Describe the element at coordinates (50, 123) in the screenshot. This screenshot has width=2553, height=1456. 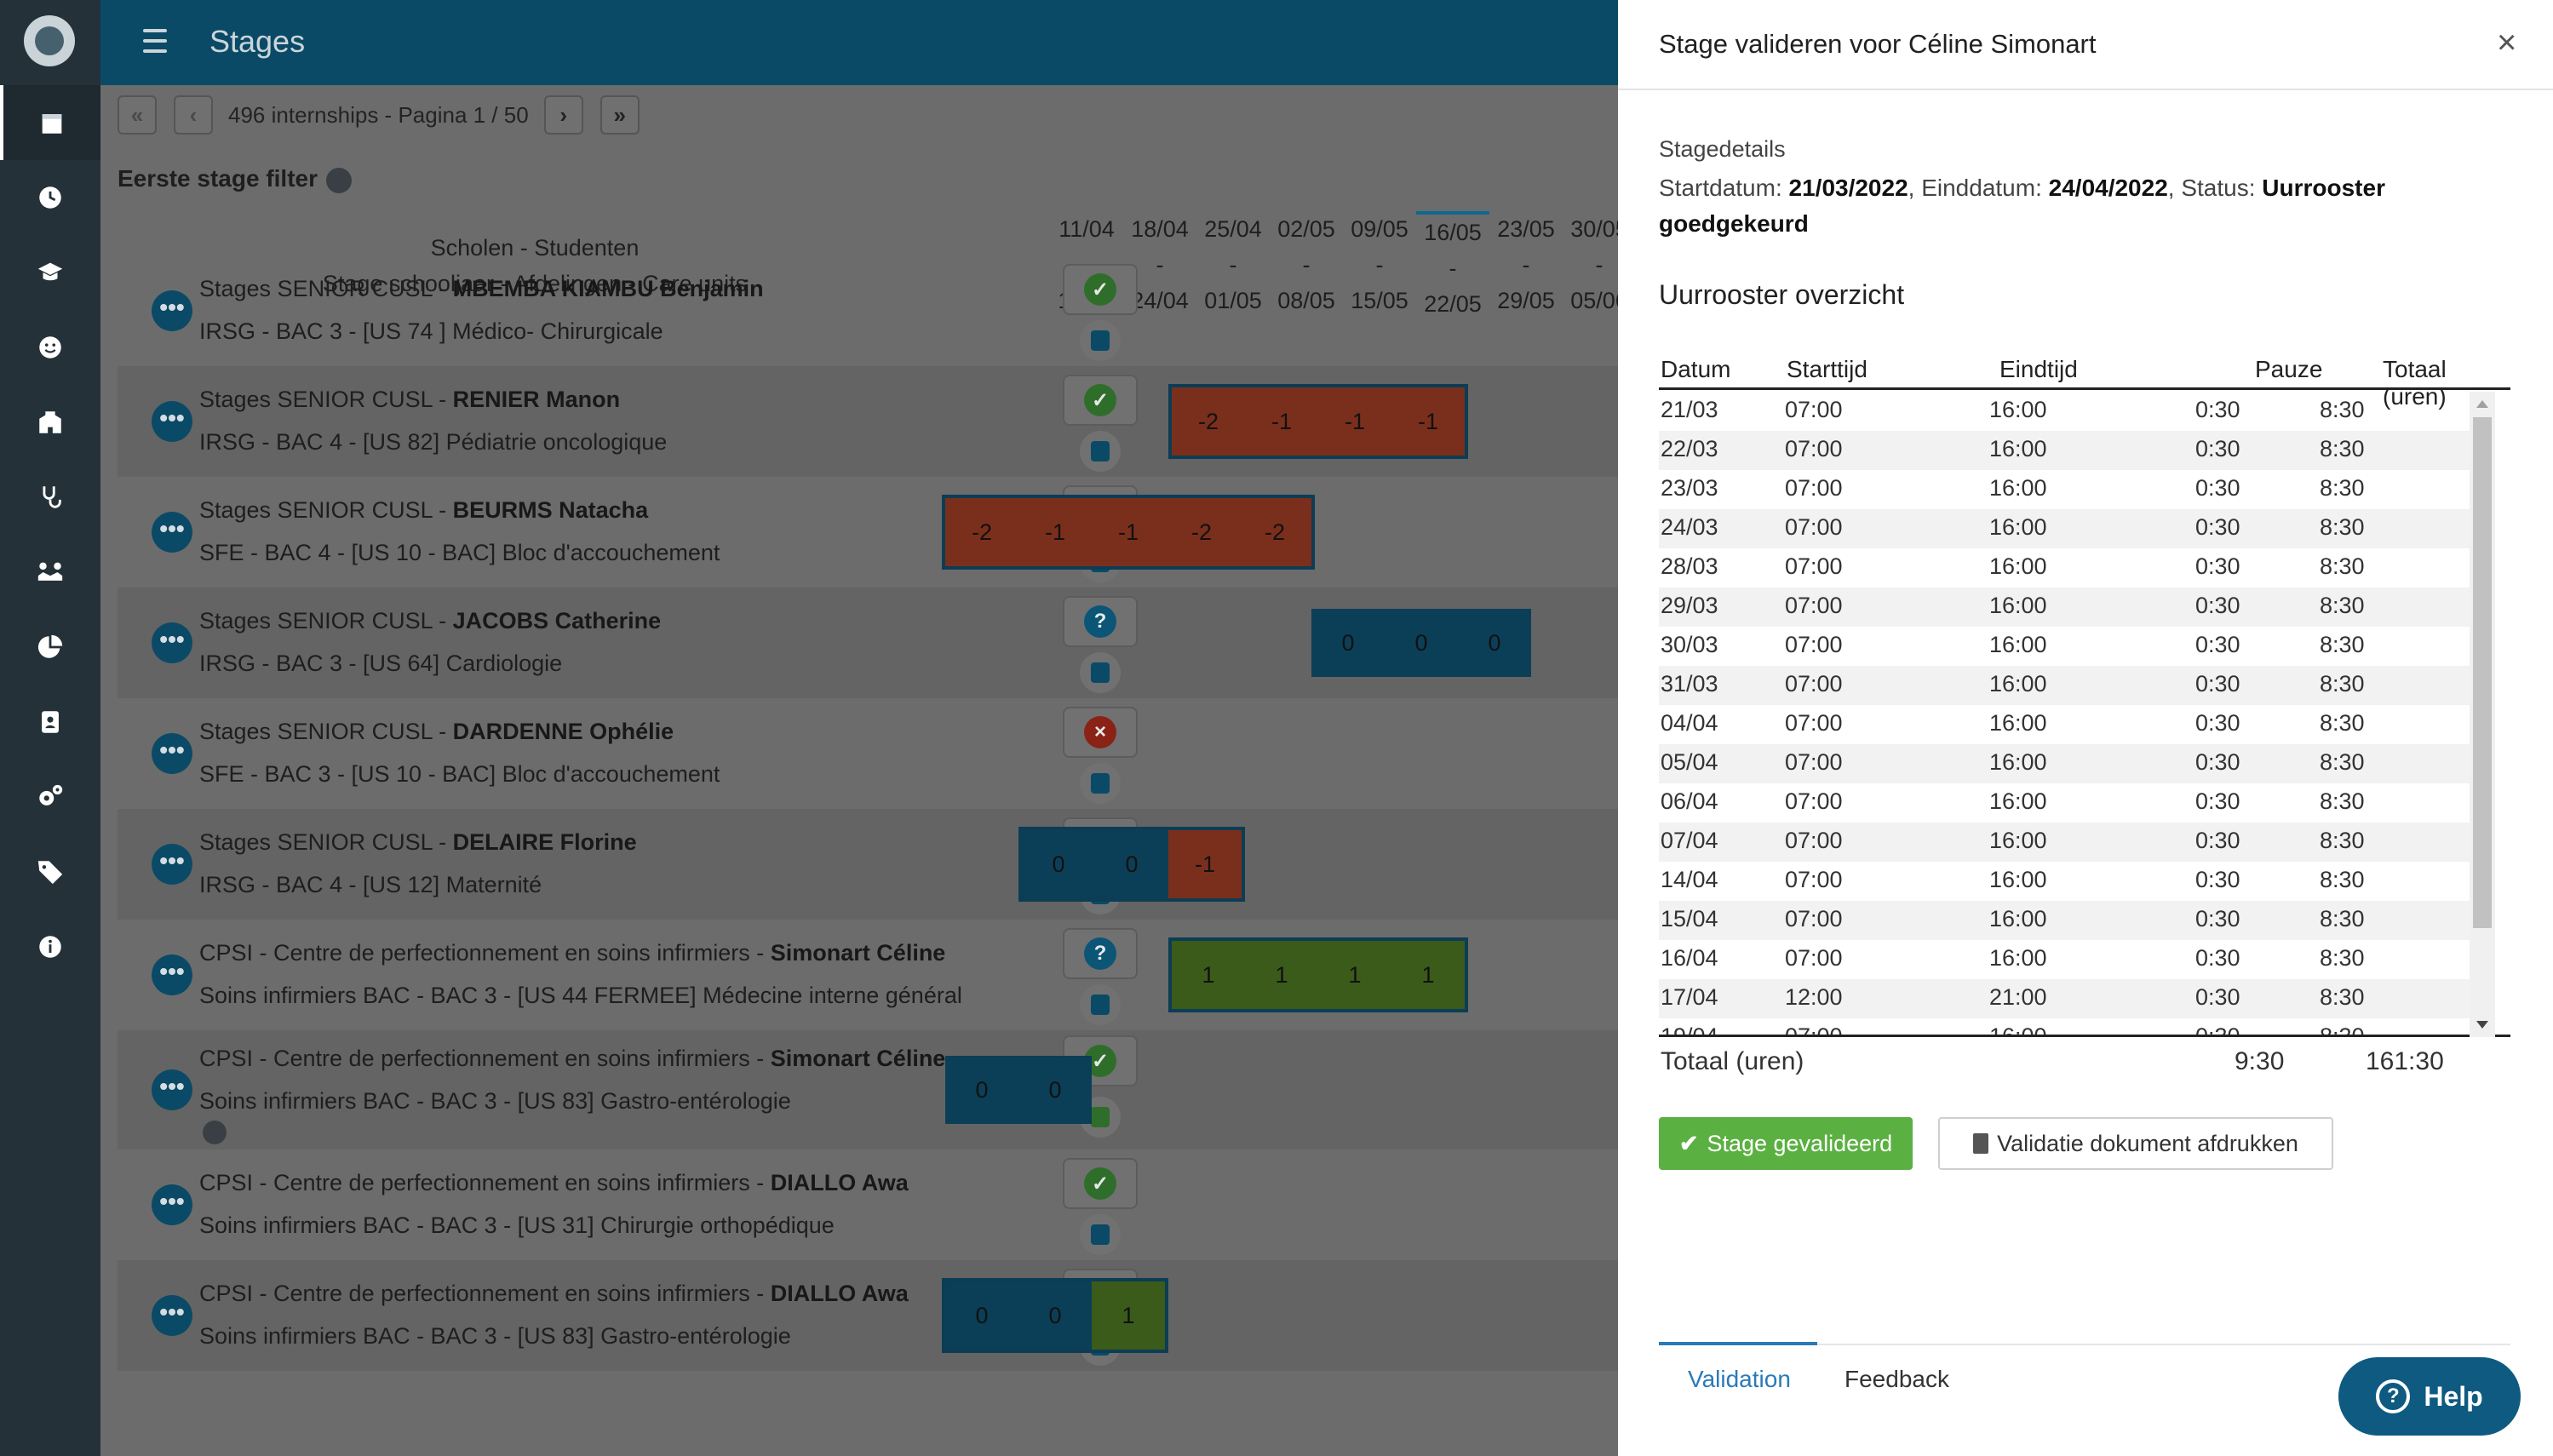
I see `calendar-icon` at that location.